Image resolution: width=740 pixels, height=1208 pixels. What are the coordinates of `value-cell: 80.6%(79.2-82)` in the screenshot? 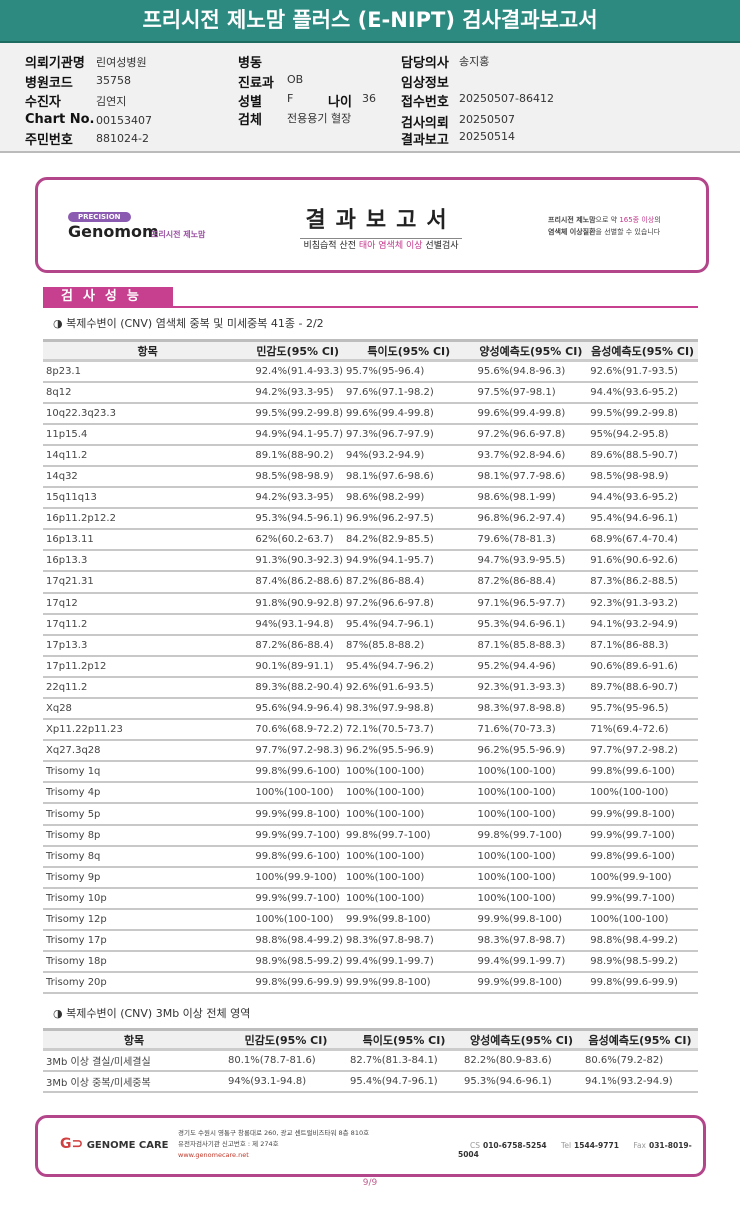 It's located at (640, 1060).